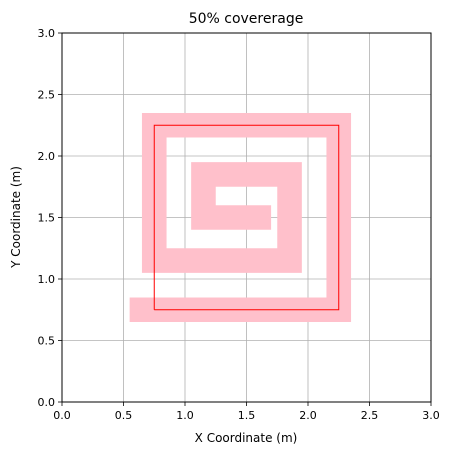 The width and height of the screenshot is (451, 455). What do you see at coordinates (47, 33) in the screenshot?
I see `y-tick-label-6: 3.0` at bounding box center [47, 33].